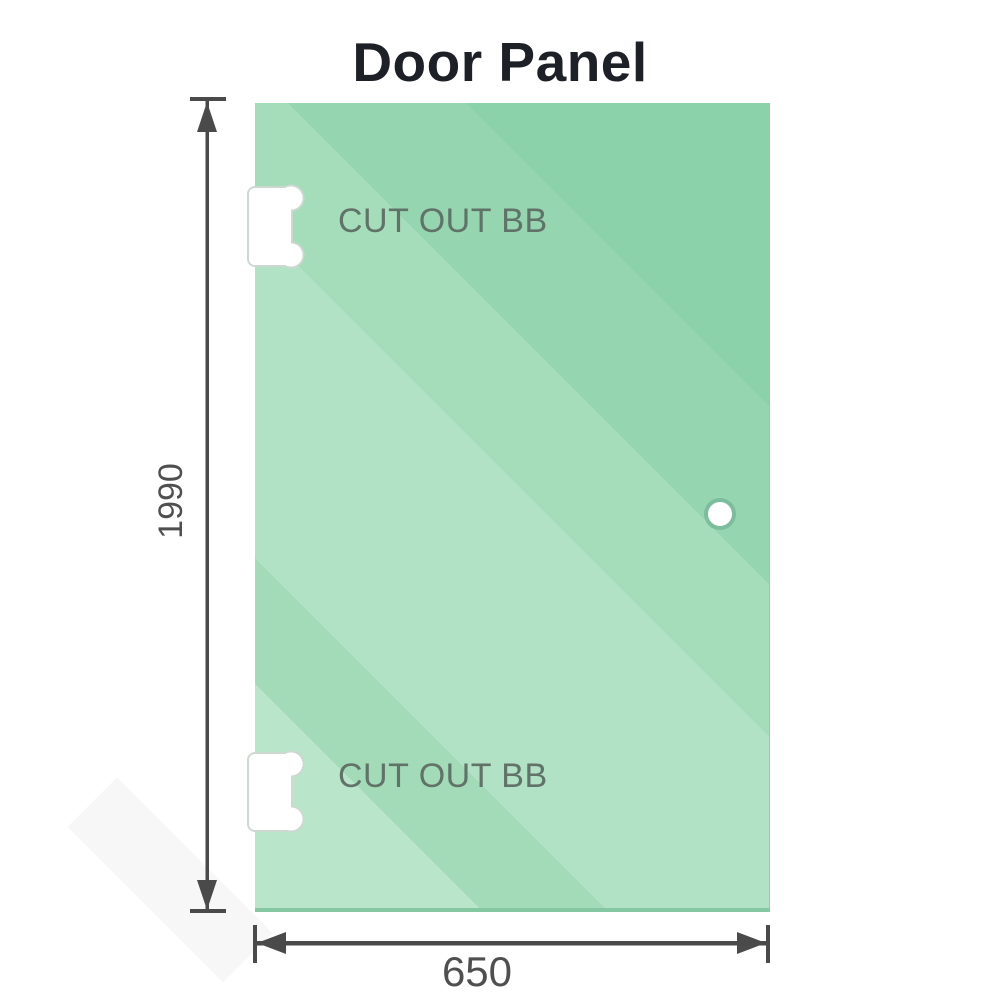  I want to click on hinge-cutout-bottom-icon, so click(276, 791).